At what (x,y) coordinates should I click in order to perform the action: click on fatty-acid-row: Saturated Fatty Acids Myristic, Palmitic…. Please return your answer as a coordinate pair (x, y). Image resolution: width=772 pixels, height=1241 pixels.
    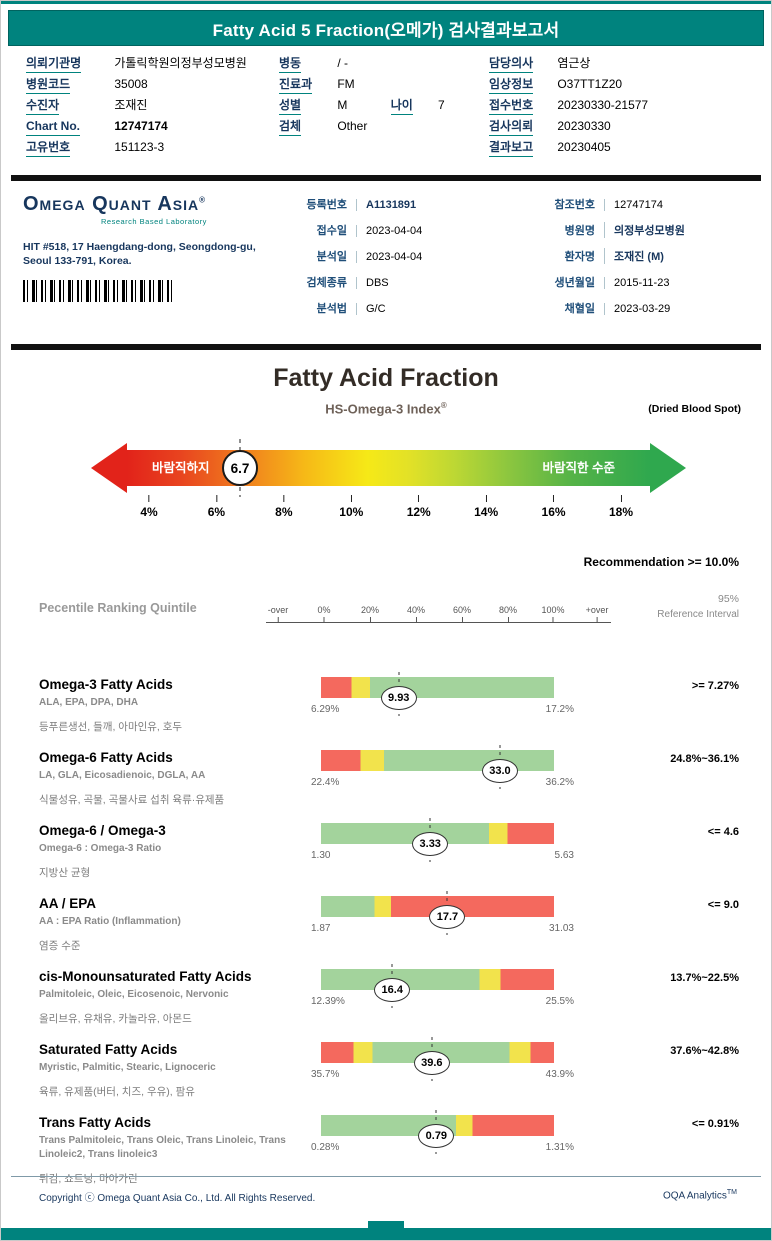
    Looking at the image, I should click on (386, 1076).